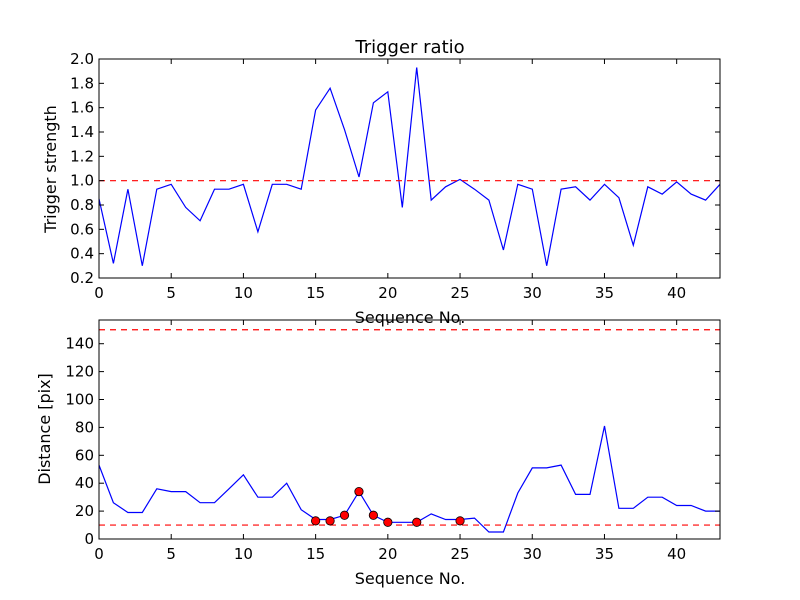 The width and height of the screenshot is (800, 600). Describe the element at coordinates (243, 554) in the screenshot. I see `bottom-chart-x-tick-label: 10` at that location.